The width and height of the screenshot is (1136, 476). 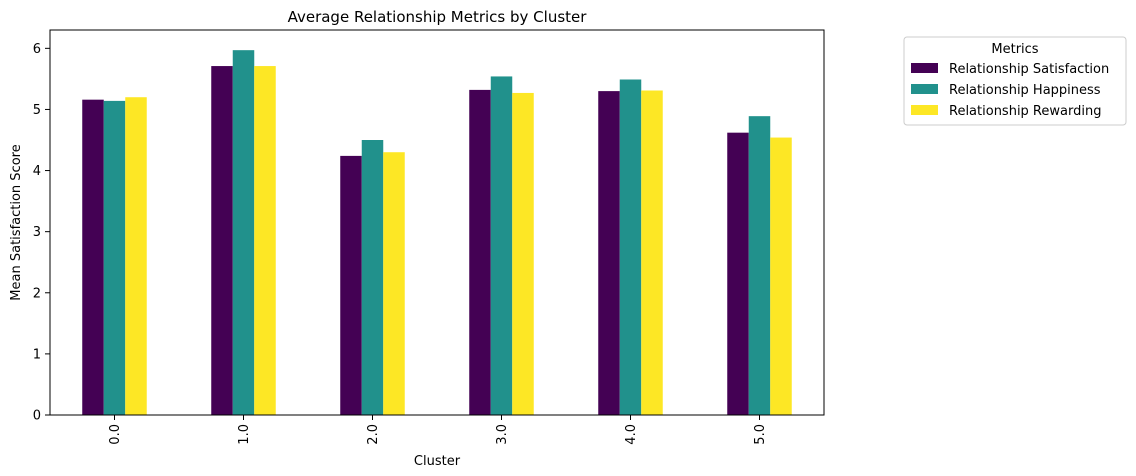 What do you see at coordinates (781, 276) in the screenshot?
I see `bar-relationship-rewarding-cluster-5.0` at bounding box center [781, 276].